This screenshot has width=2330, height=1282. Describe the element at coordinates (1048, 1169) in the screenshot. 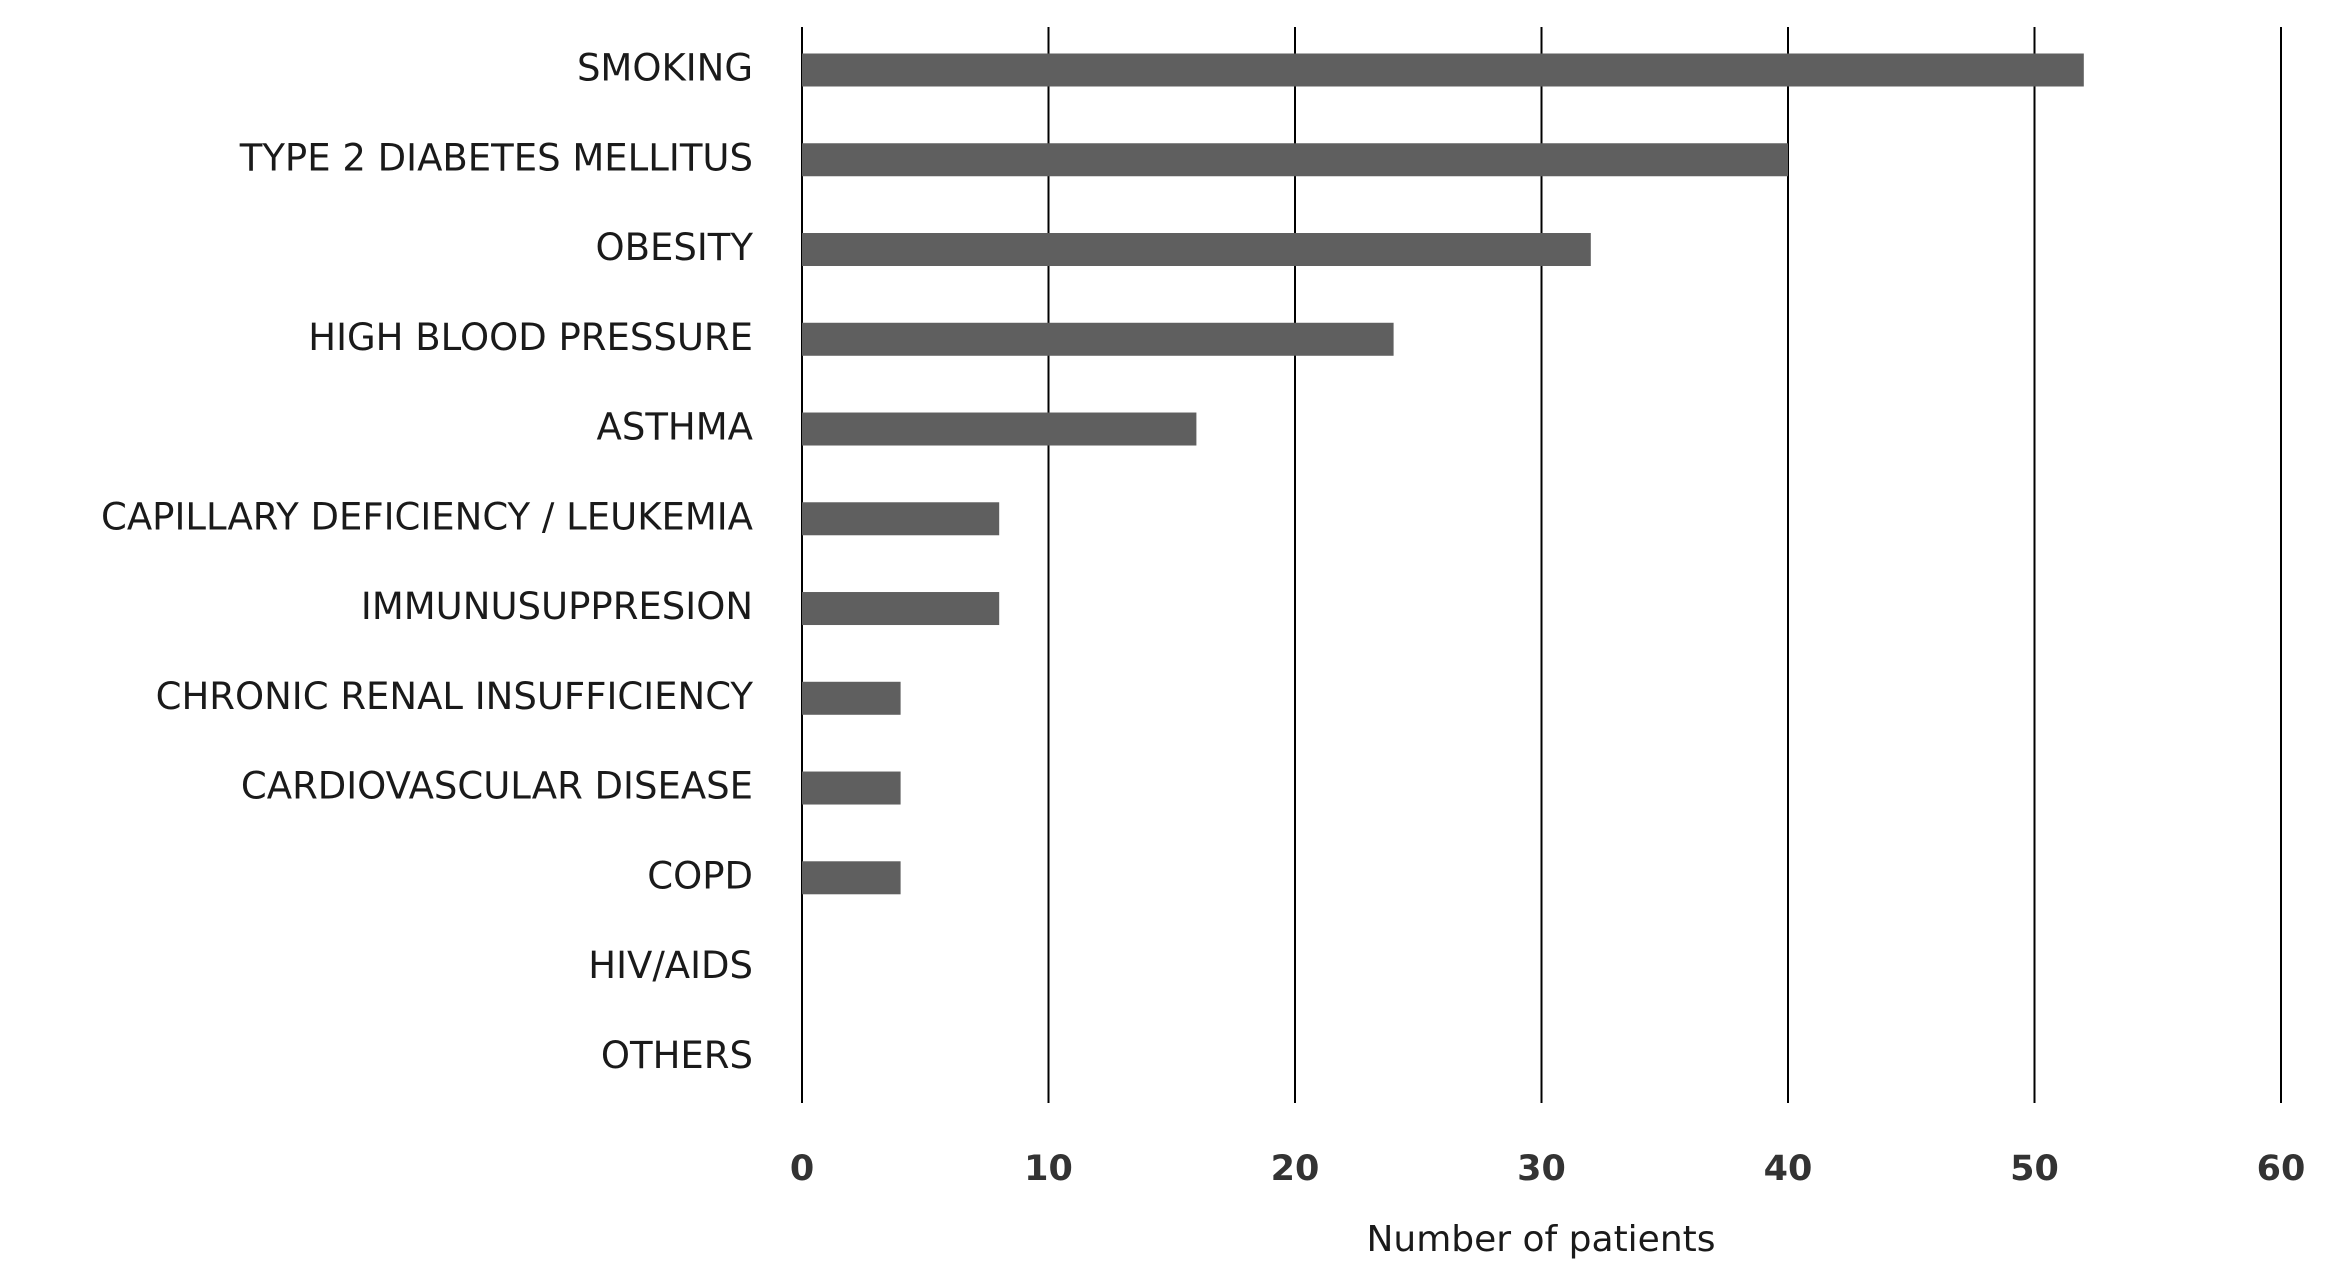

I see `x-tick-label: 10` at that location.